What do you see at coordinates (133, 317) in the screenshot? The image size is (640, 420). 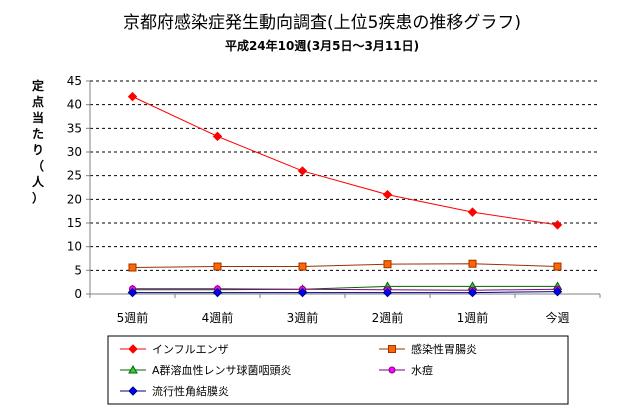 I see `x-tick-label: 5週前` at bounding box center [133, 317].